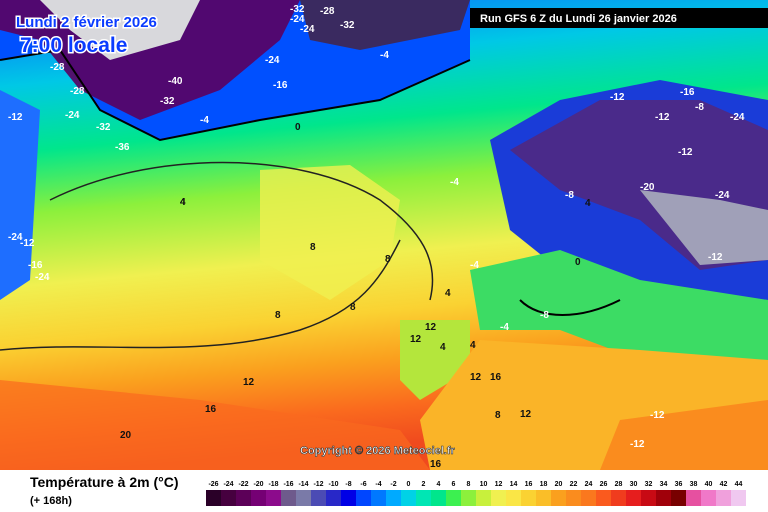 The width and height of the screenshot is (768, 512). I want to click on colorbar-label: -6, so click(363, 484).